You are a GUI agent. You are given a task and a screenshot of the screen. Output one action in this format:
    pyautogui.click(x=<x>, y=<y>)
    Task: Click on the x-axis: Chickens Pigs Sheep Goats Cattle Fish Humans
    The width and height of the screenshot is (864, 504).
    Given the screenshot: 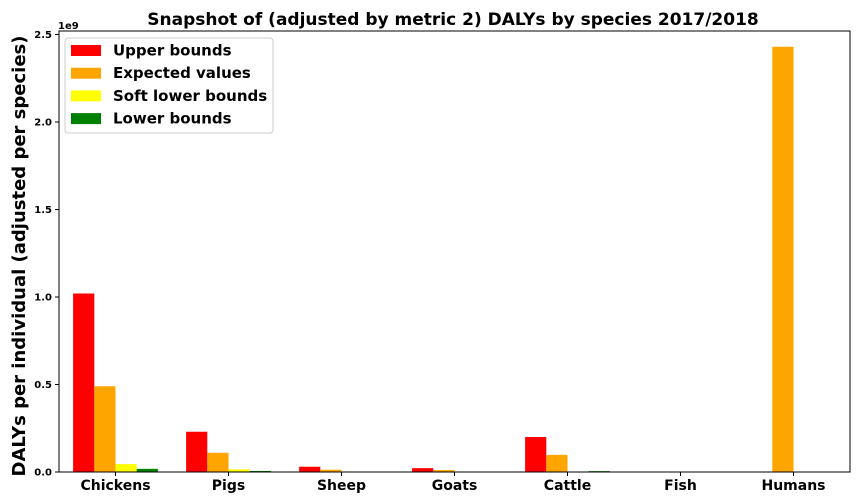 What is the action you would take?
    pyautogui.click(x=453, y=483)
    